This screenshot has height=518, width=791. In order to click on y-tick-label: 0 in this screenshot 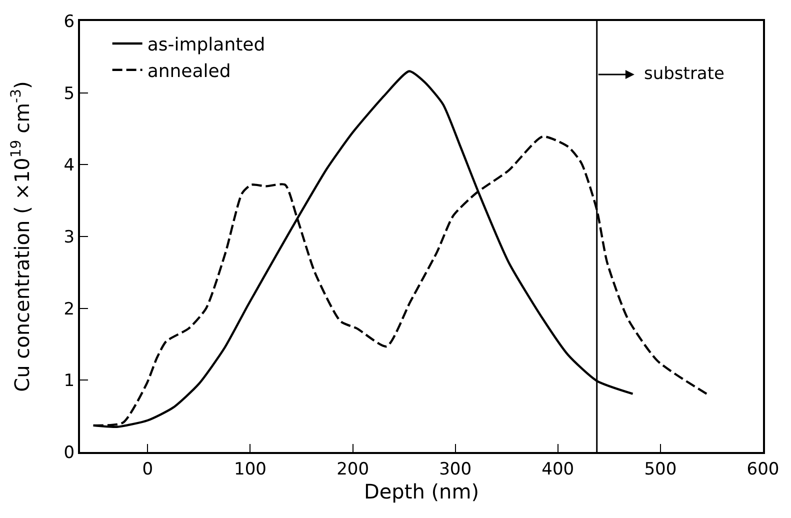, I will do `click(69, 452)`.